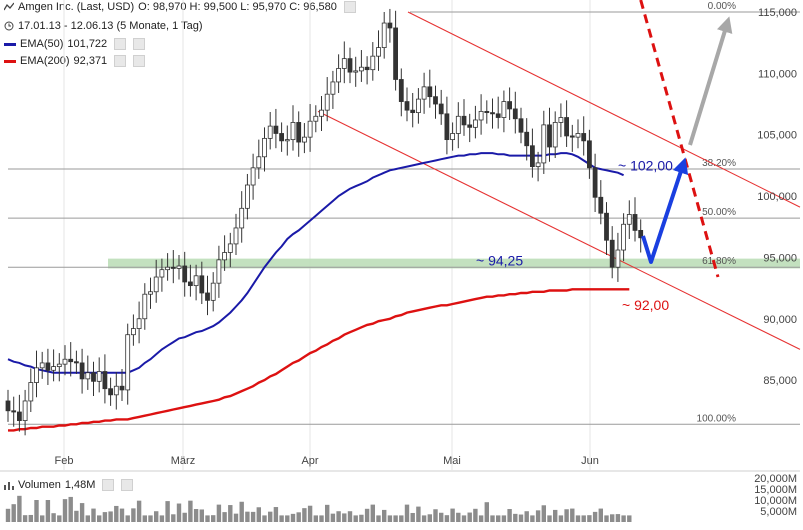 The height and width of the screenshot is (530, 803). I want to click on volume-tick-label: 10,000M, so click(775, 501).